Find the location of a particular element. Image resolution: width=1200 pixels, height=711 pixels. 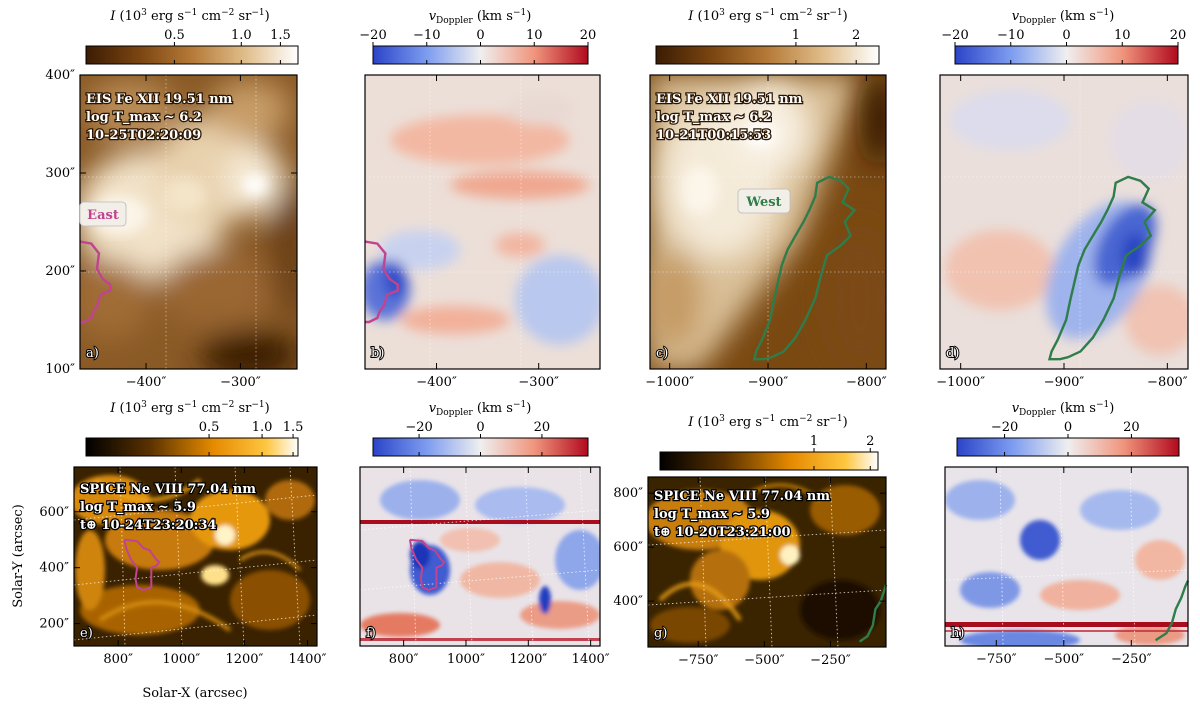

colorbar-tick-label: 0.5 is located at coordinates (209, 427).